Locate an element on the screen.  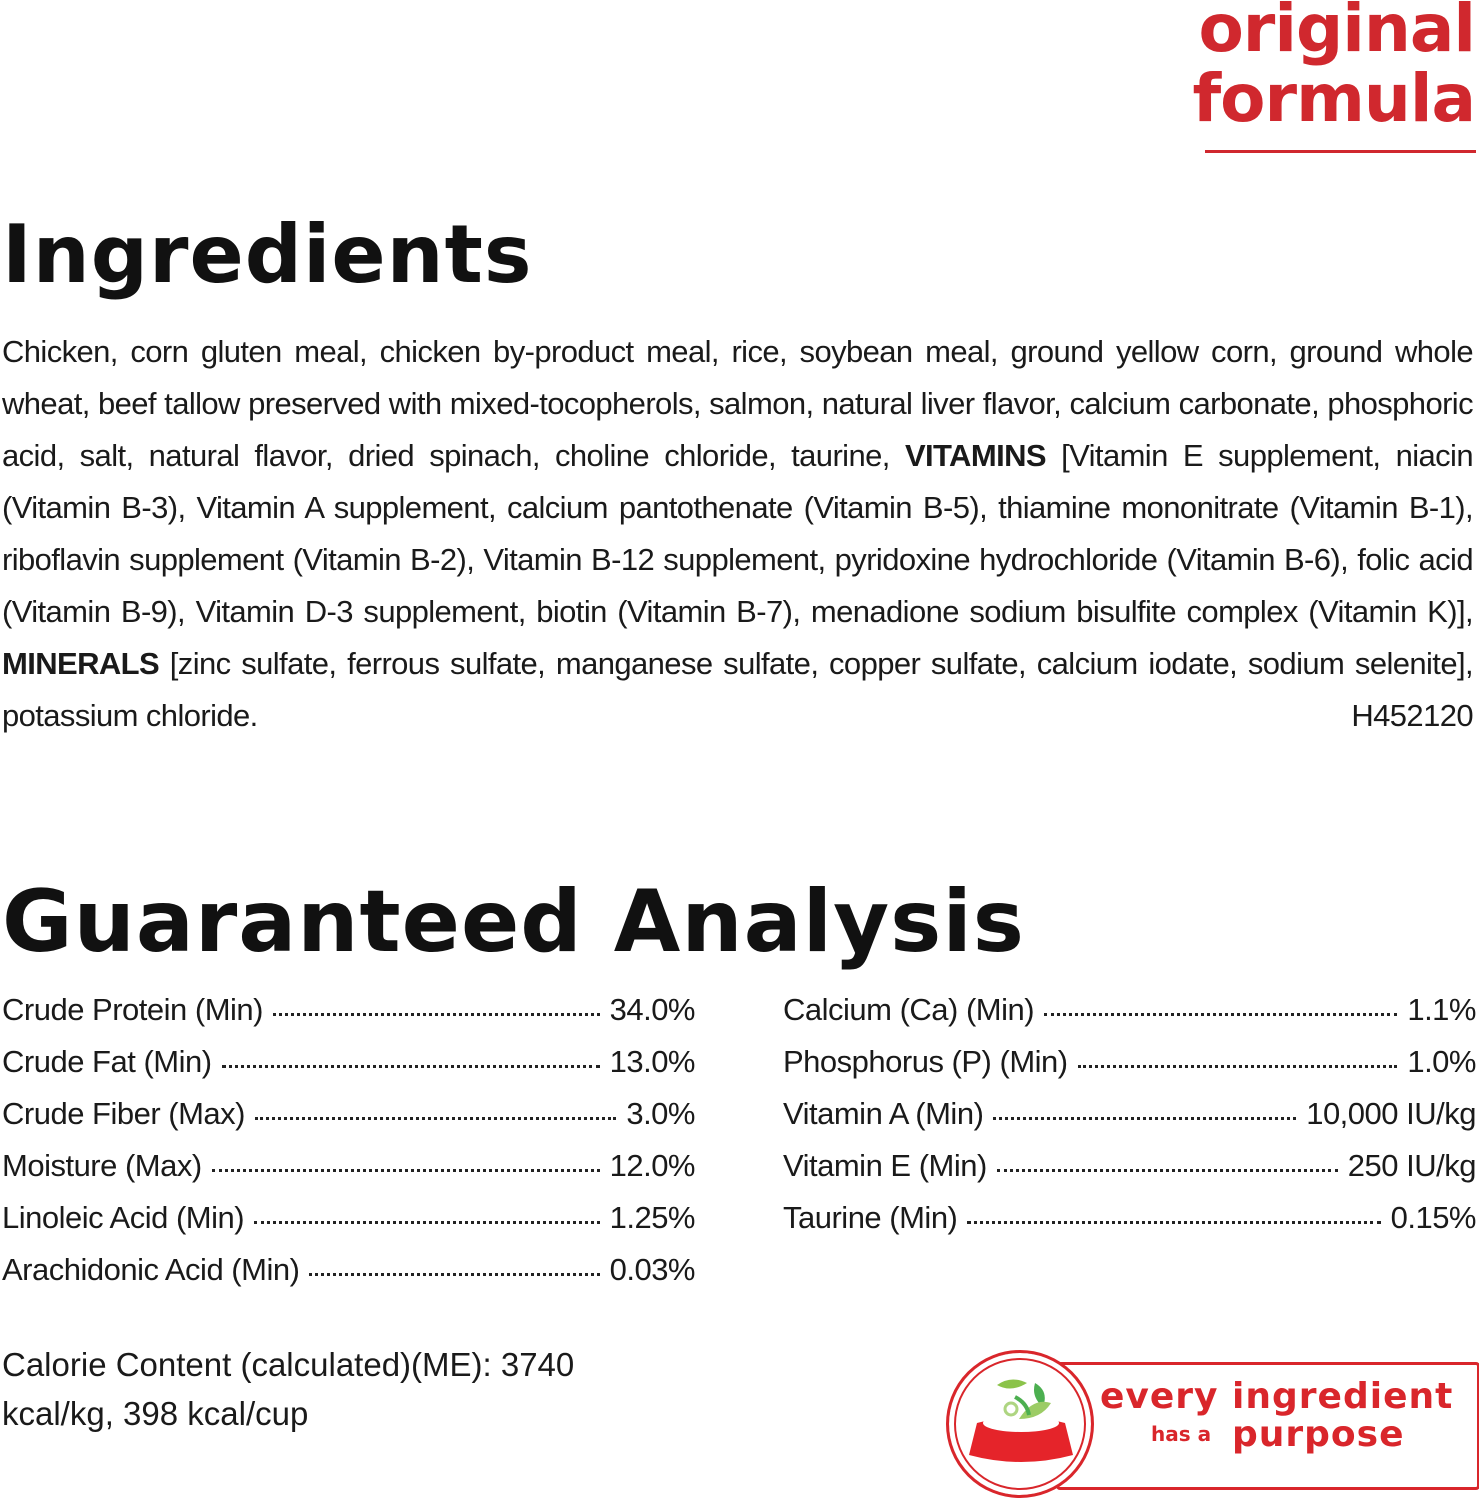
nutrient-value: 1.1% is located at coordinates (1441, 1009).